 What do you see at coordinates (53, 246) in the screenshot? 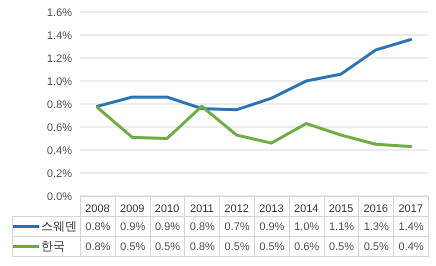
I see `legend-label: 한국` at bounding box center [53, 246].